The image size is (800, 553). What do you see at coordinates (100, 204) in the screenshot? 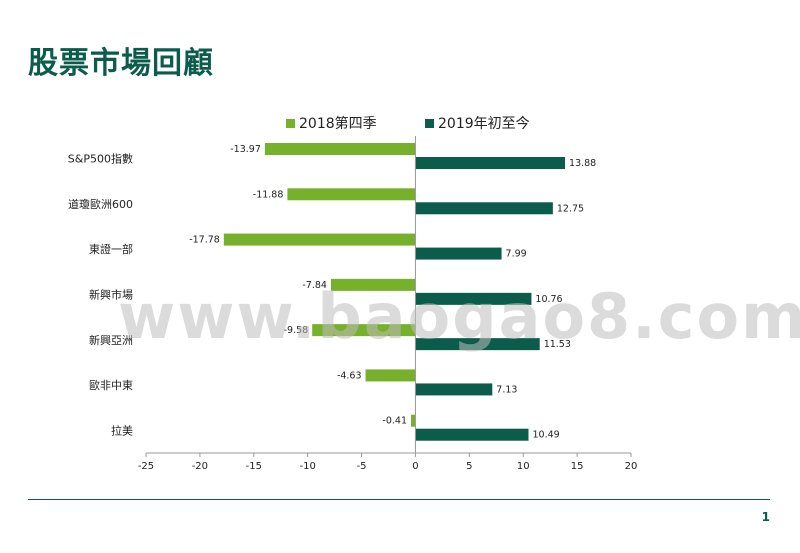
I see `category-label: 道瓊歐洲600` at bounding box center [100, 204].